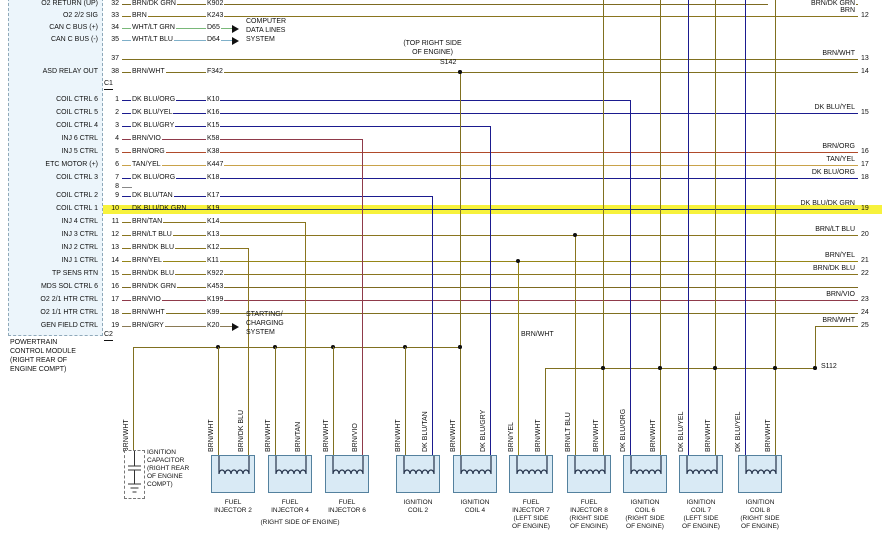 The height and width of the screenshot is (535, 882). I want to click on edge-connector-number: 23, so click(865, 299).